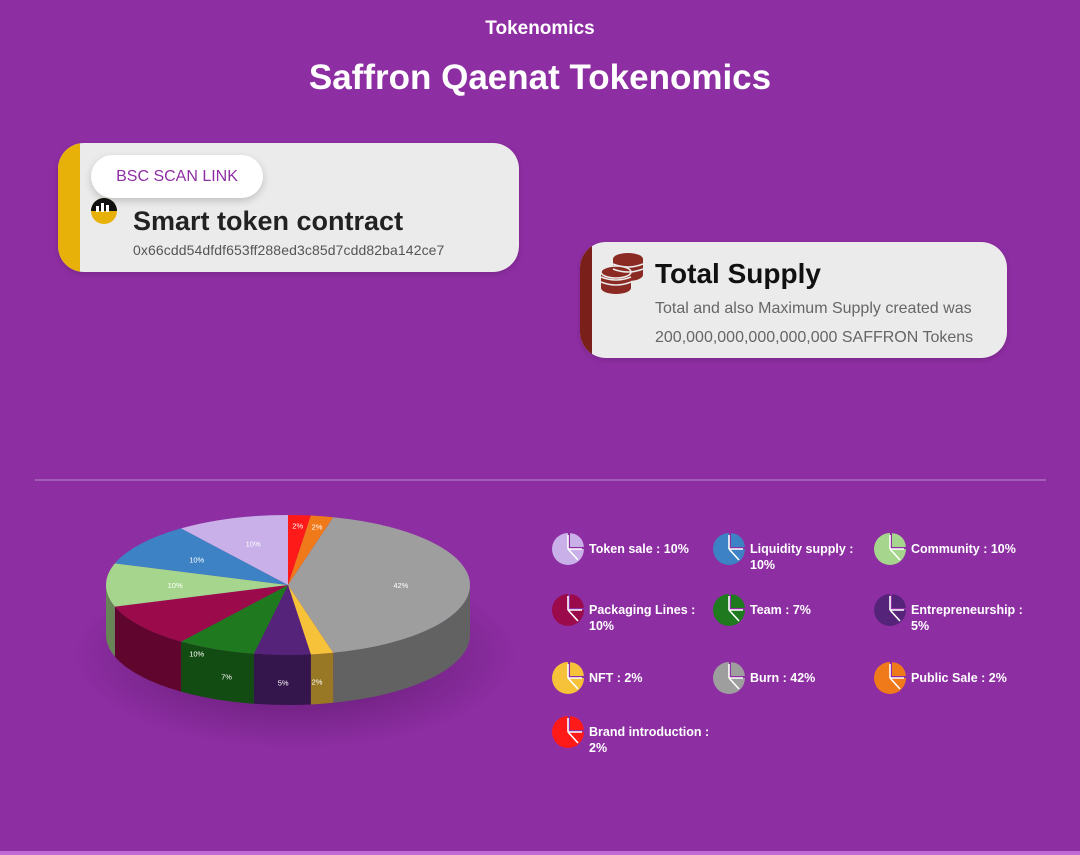 The height and width of the screenshot is (855, 1080). I want to click on pie-data-label: 5%, so click(283, 682).